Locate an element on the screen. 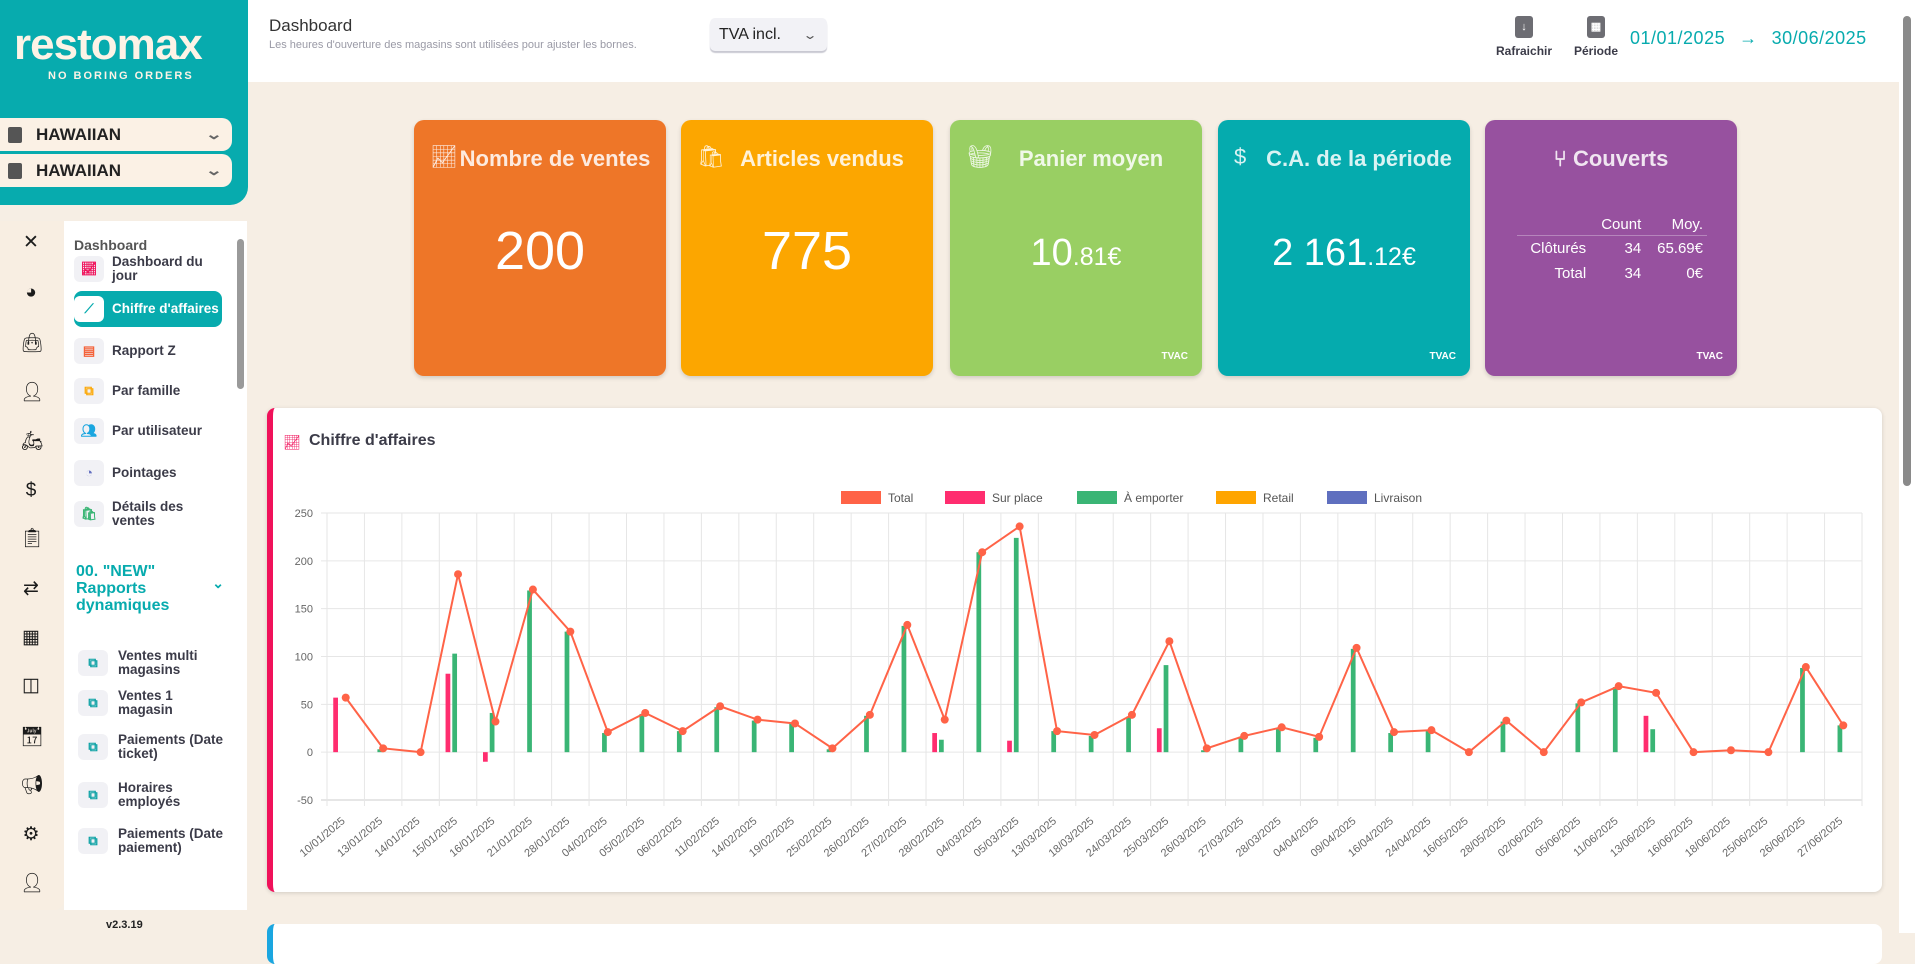  delivery-person-icon: 🛵︎ is located at coordinates (32, 441).